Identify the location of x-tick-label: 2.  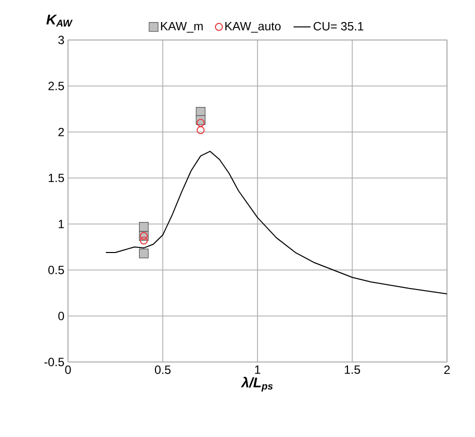
(447, 370).